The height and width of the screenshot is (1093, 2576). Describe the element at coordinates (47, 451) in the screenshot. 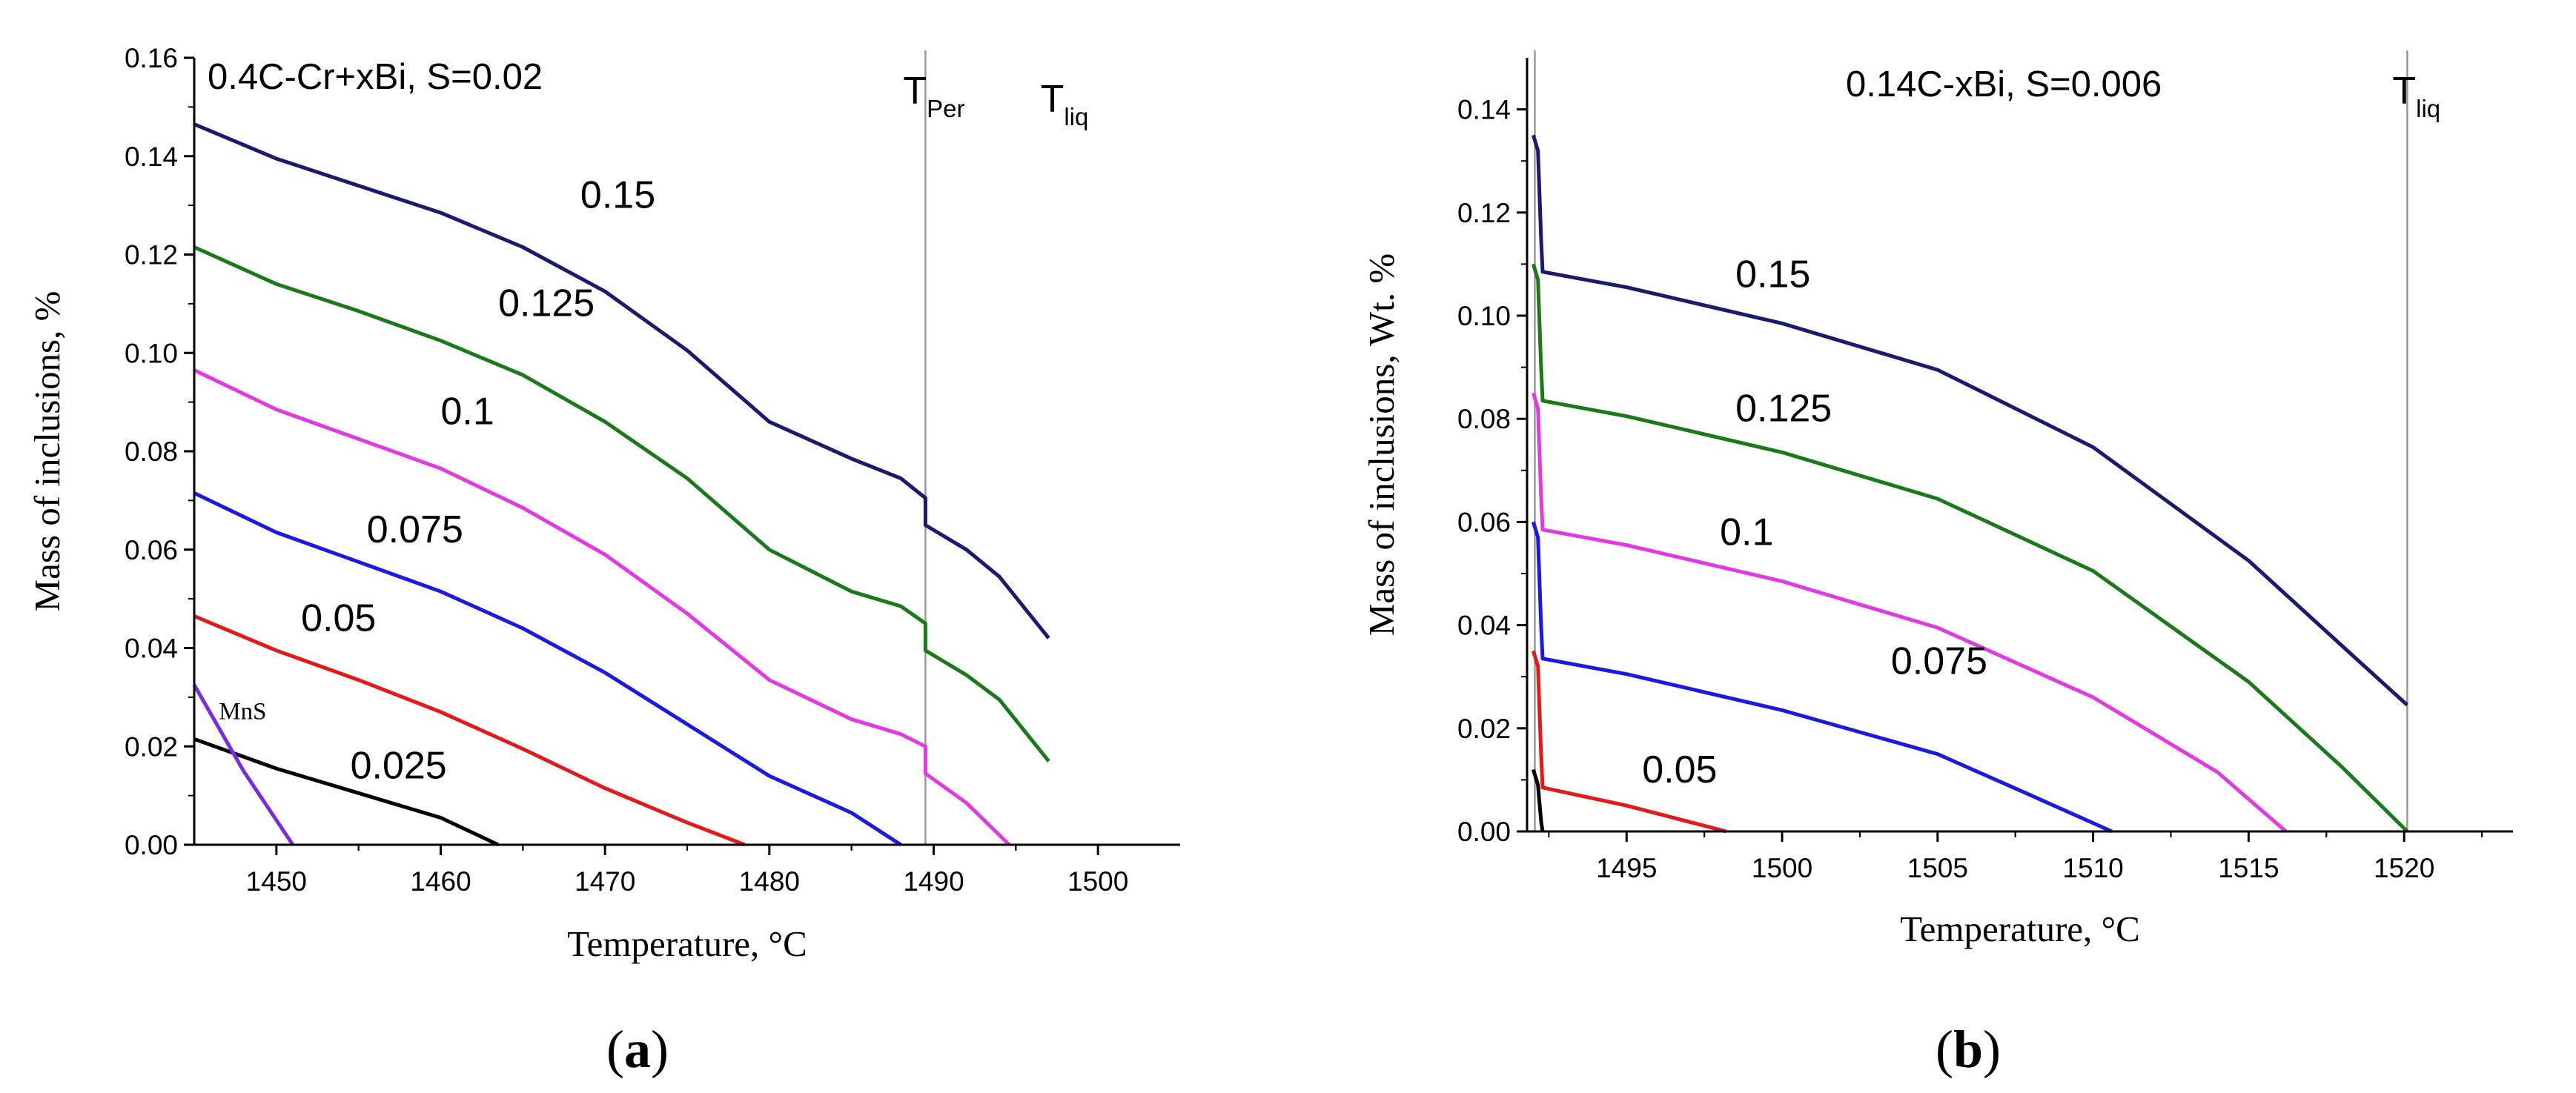

I see `y-axis-title-a: Mass of inclusions, %` at that location.